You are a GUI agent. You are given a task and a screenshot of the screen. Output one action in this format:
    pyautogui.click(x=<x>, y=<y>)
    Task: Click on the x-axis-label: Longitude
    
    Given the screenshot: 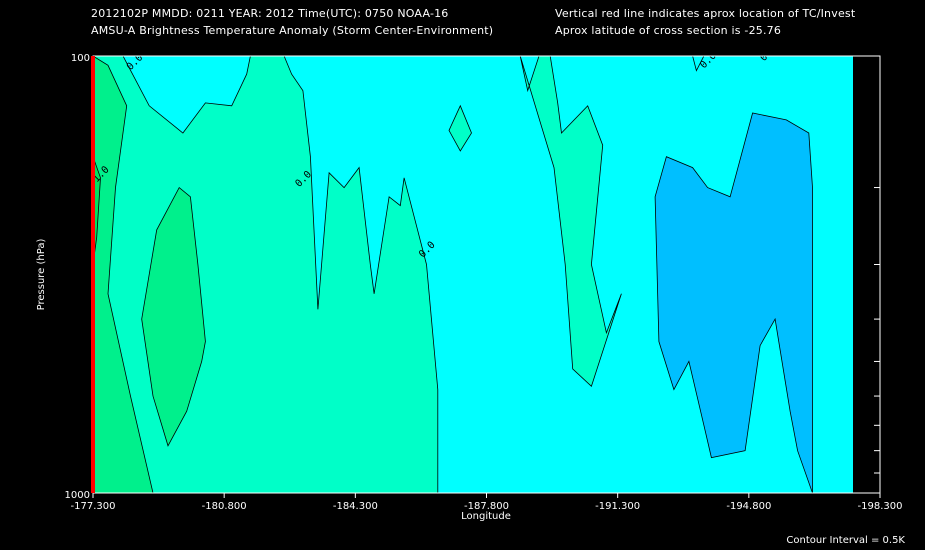 What is the action you would take?
    pyautogui.click(x=486, y=516)
    